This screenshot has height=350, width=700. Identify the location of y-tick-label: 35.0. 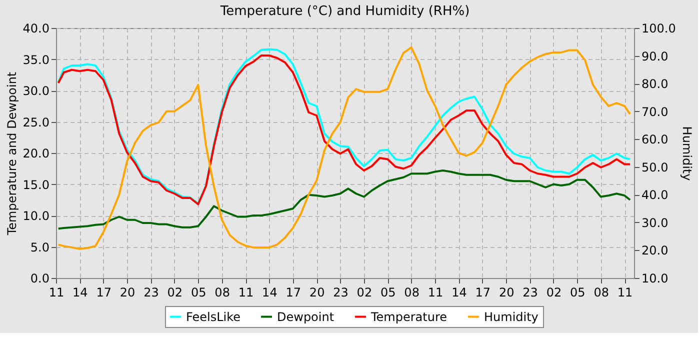
(36, 59).